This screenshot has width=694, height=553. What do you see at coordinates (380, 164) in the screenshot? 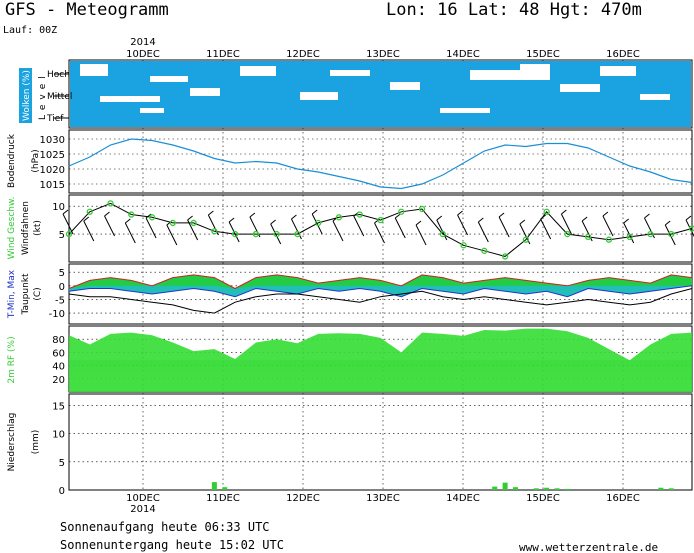
I see `pressure-line` at bounding box center [380, 164].